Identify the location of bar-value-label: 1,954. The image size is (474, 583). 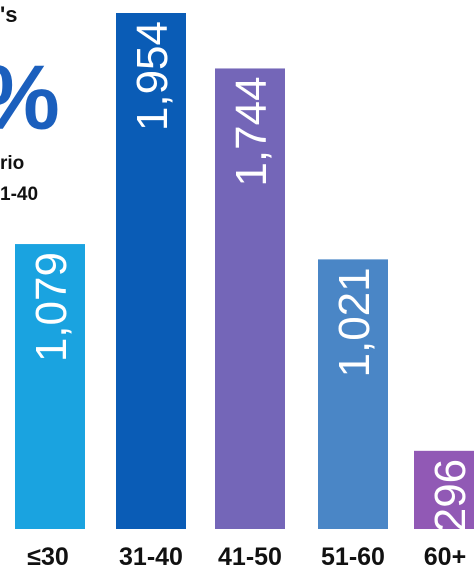
(152, 76).